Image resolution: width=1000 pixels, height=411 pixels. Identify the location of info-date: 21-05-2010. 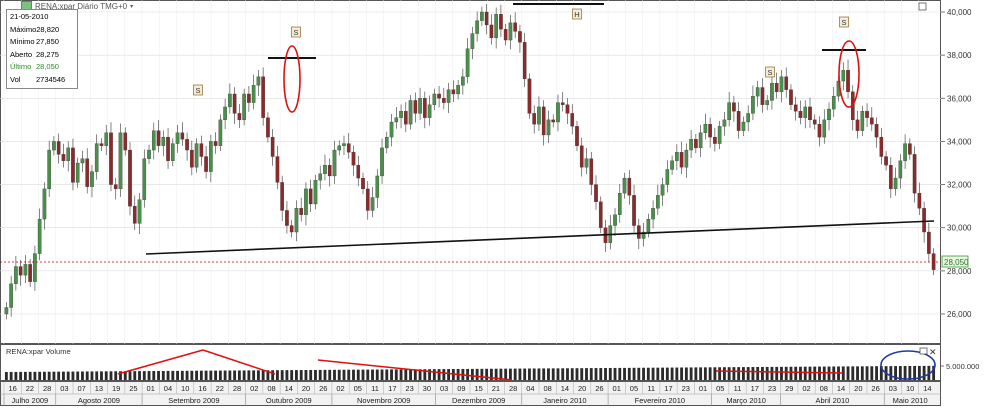
(29, 16).